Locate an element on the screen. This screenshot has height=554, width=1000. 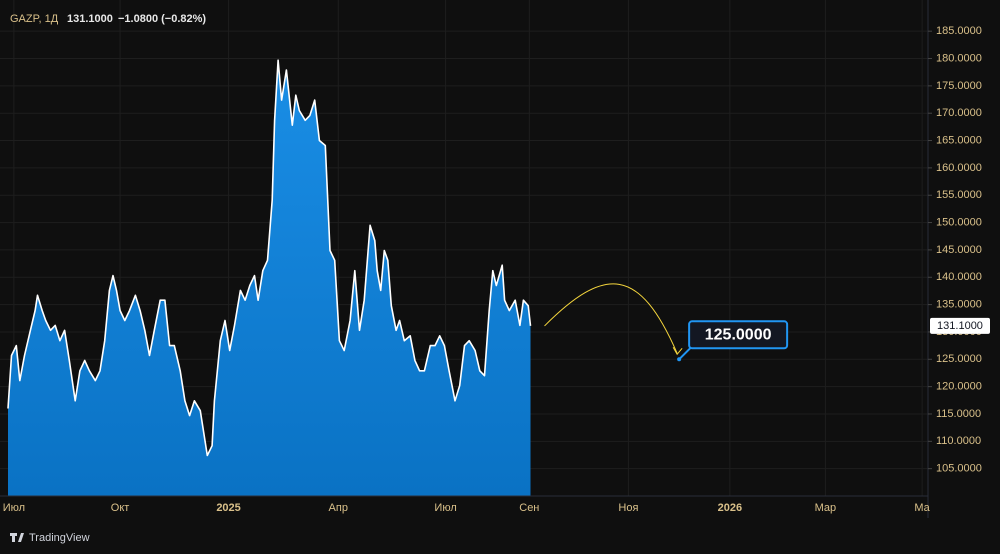
brand-logo: TradingView is located at coordinates (50, 538).